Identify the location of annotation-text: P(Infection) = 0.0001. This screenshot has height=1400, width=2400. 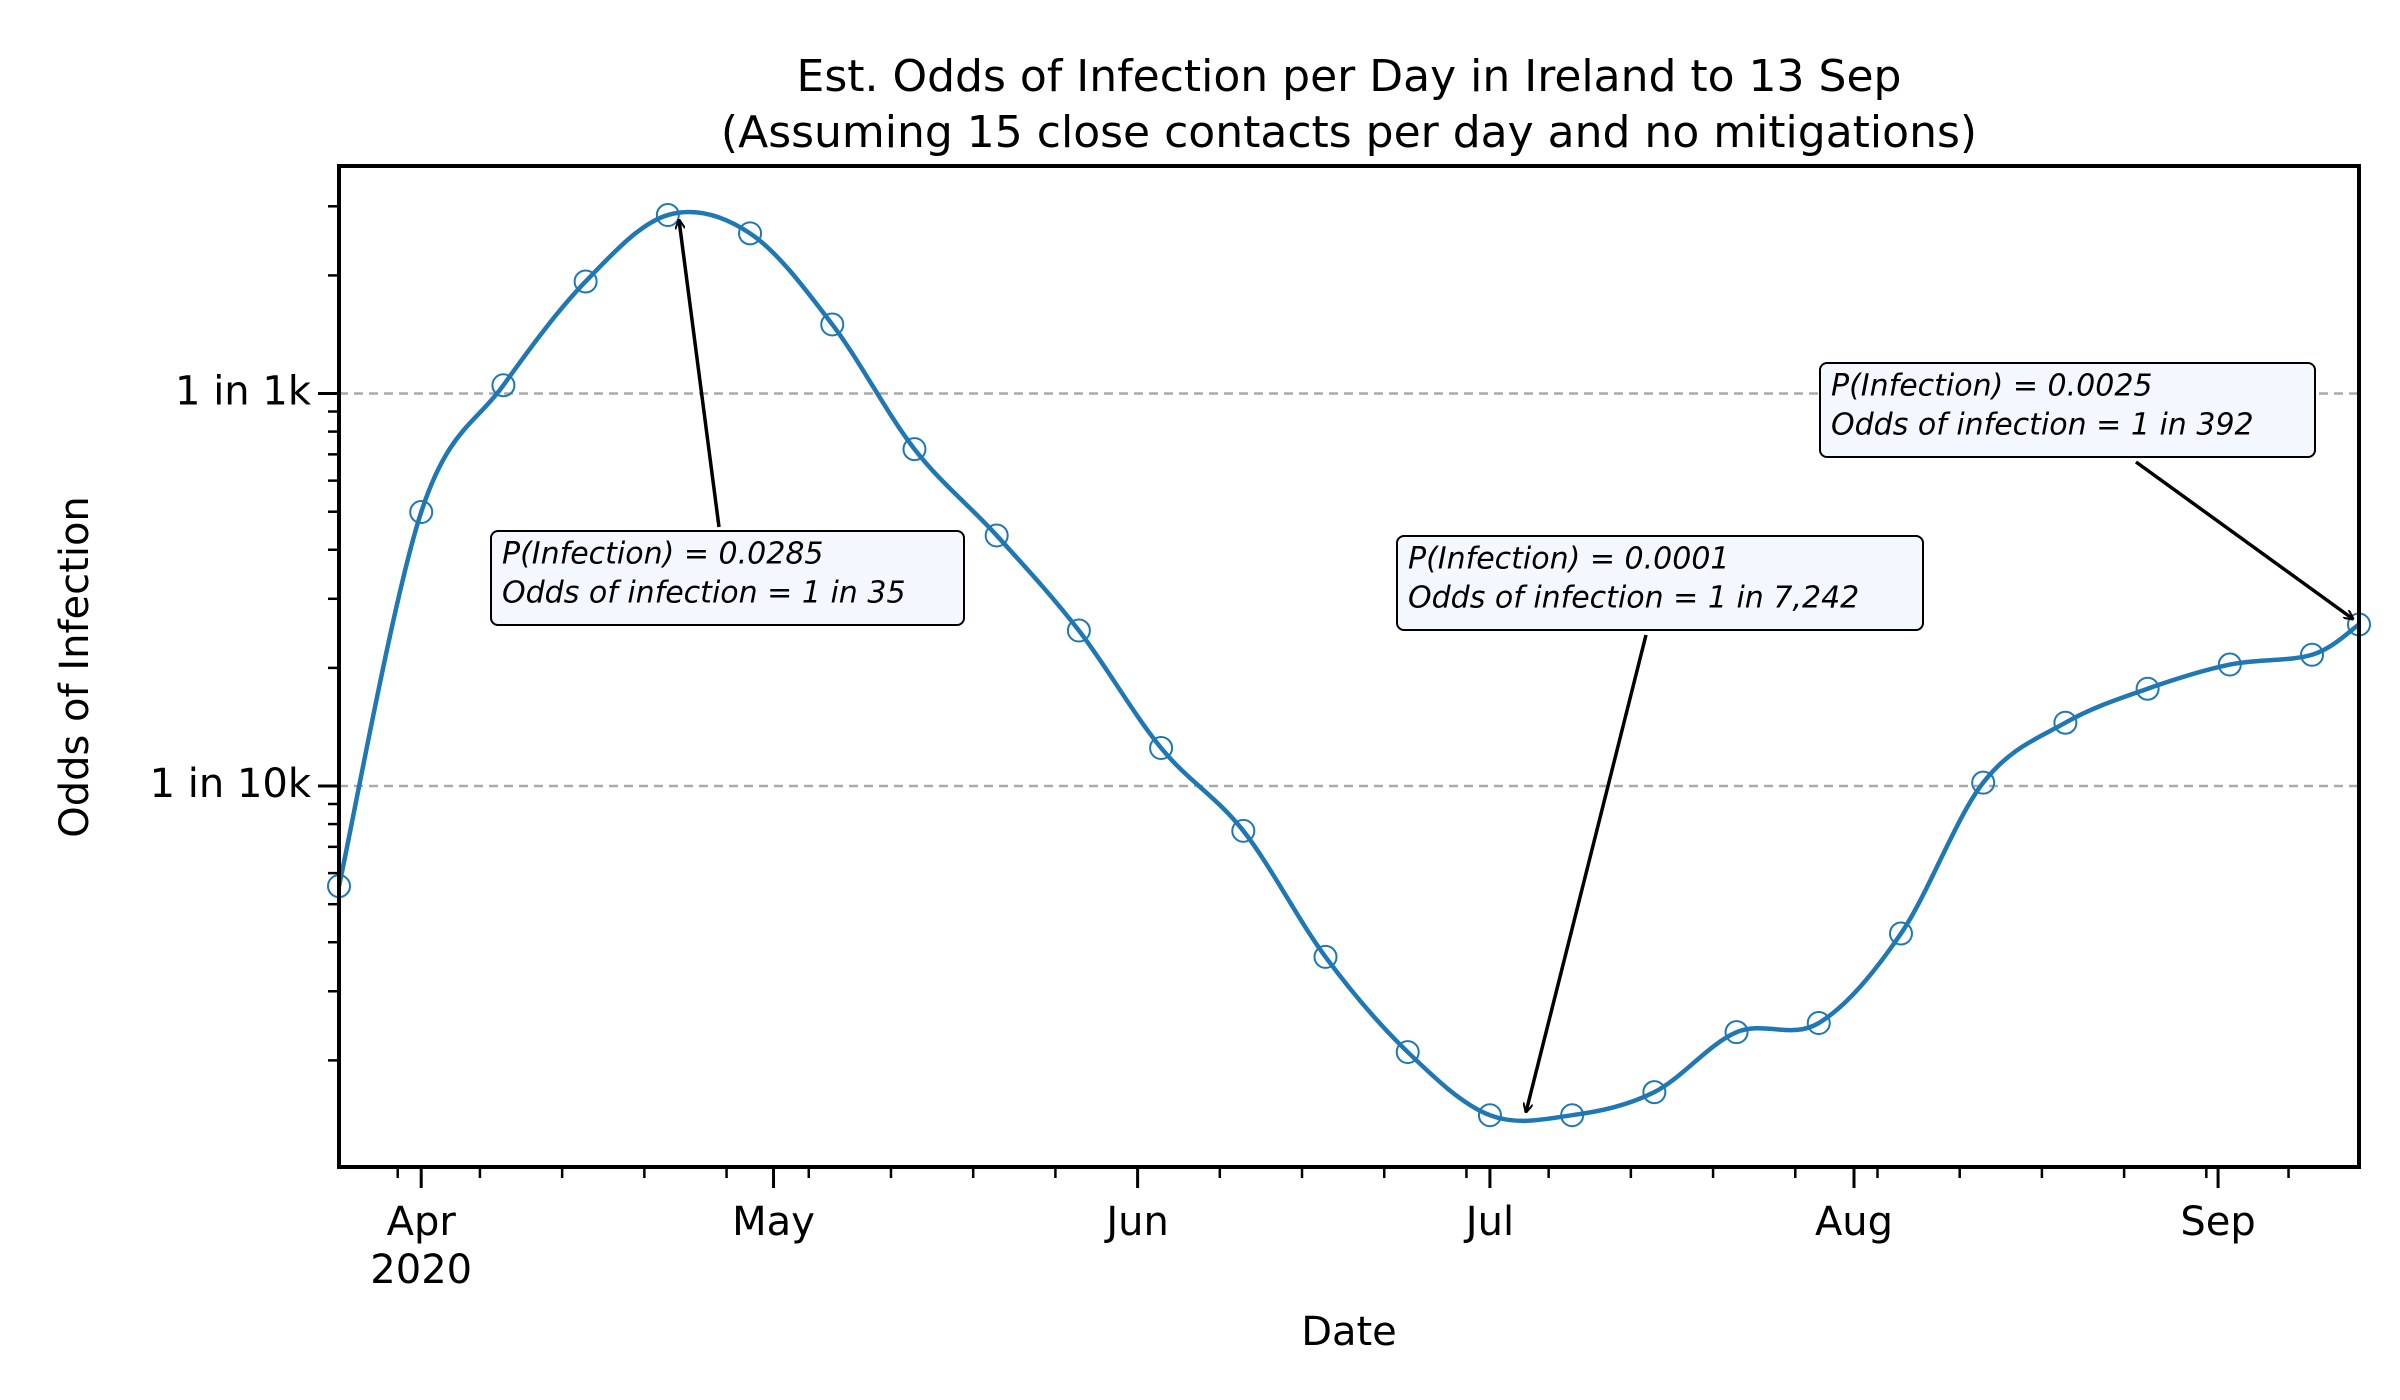
(1569, 559).